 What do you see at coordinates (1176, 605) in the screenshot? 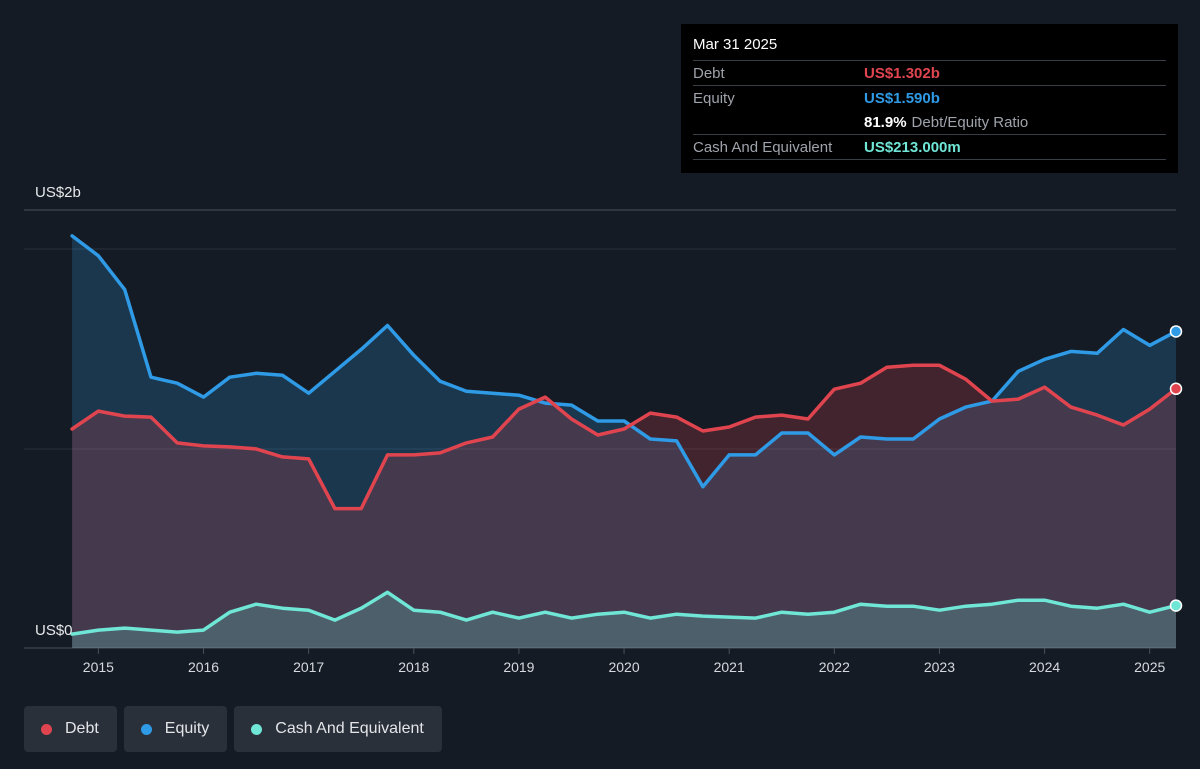
I see `cash-end-dot` at bounding box center [1176, 605].